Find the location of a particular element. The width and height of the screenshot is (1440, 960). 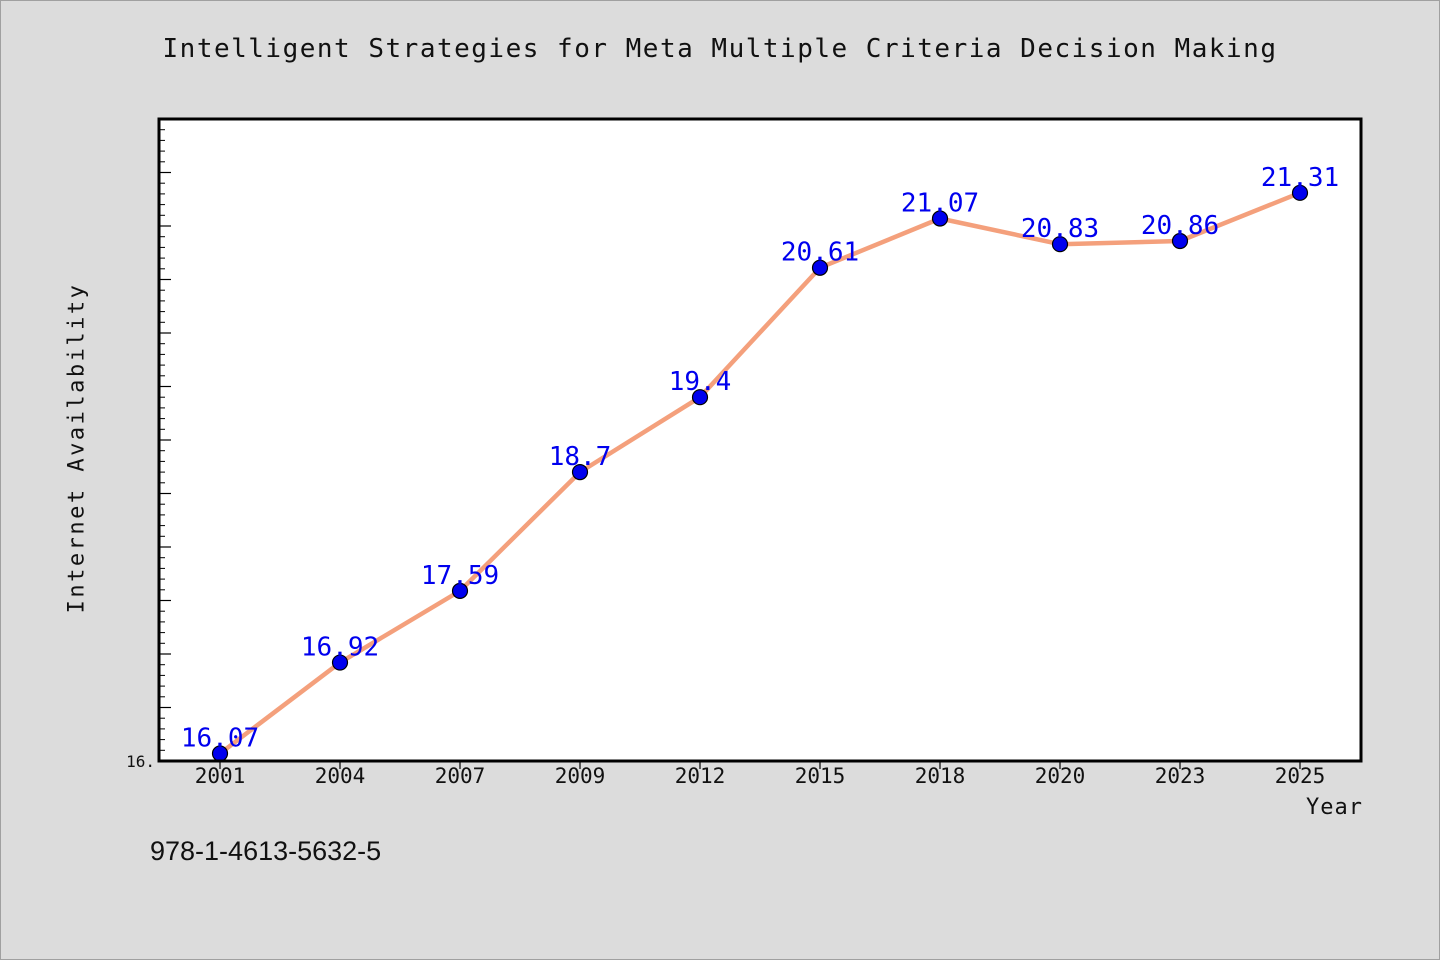

data-label: 16.92 is located at coordinates (340, 648).